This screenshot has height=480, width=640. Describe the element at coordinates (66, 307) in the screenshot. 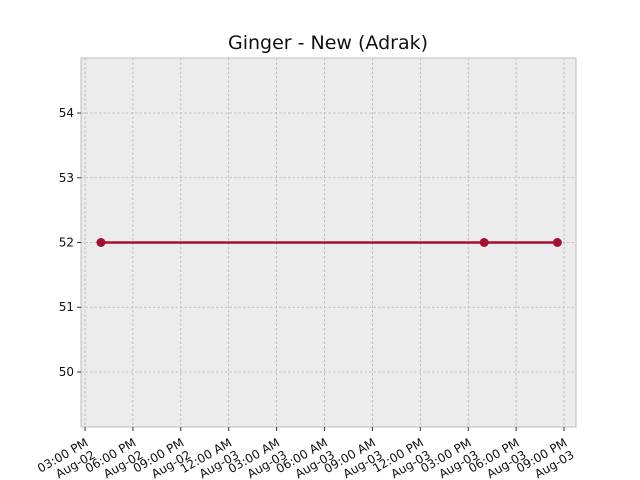

I see `y-tick-label: 51` at that location.